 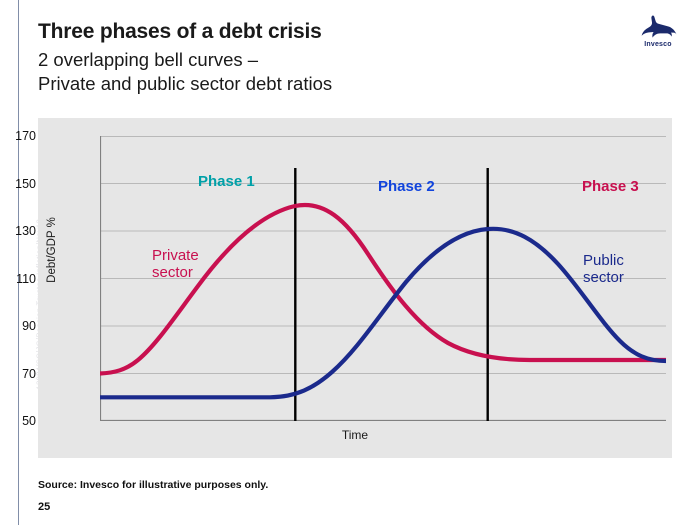 What do you see at coordinates (18, 262) in the screenshot?
I see `left-border-rule` at bounding box center [18, 262].